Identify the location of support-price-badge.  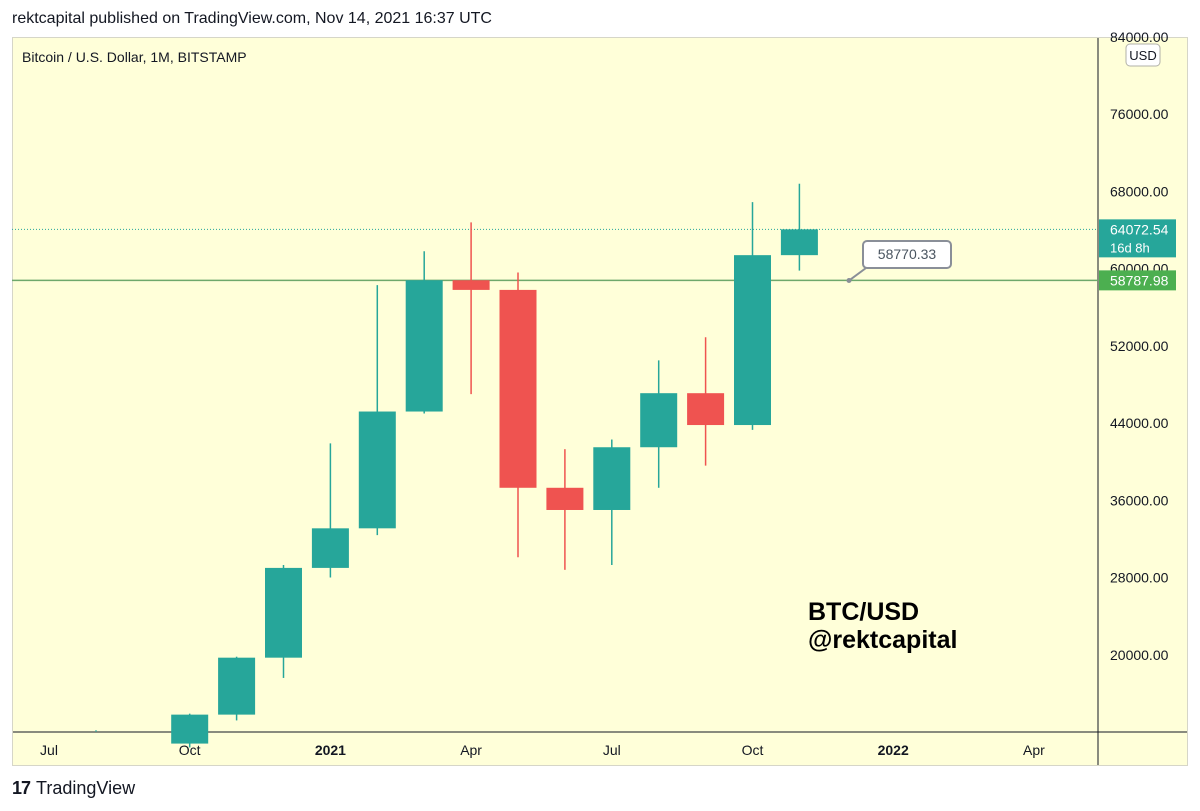
(1137, 280).